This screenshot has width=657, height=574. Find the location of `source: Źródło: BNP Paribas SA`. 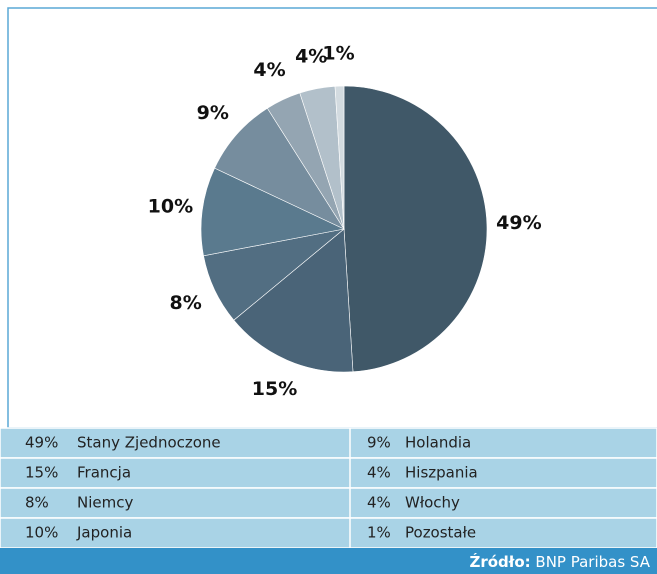

source: Źródło: BNP Paribas SA is located at coordinates (559, 561).